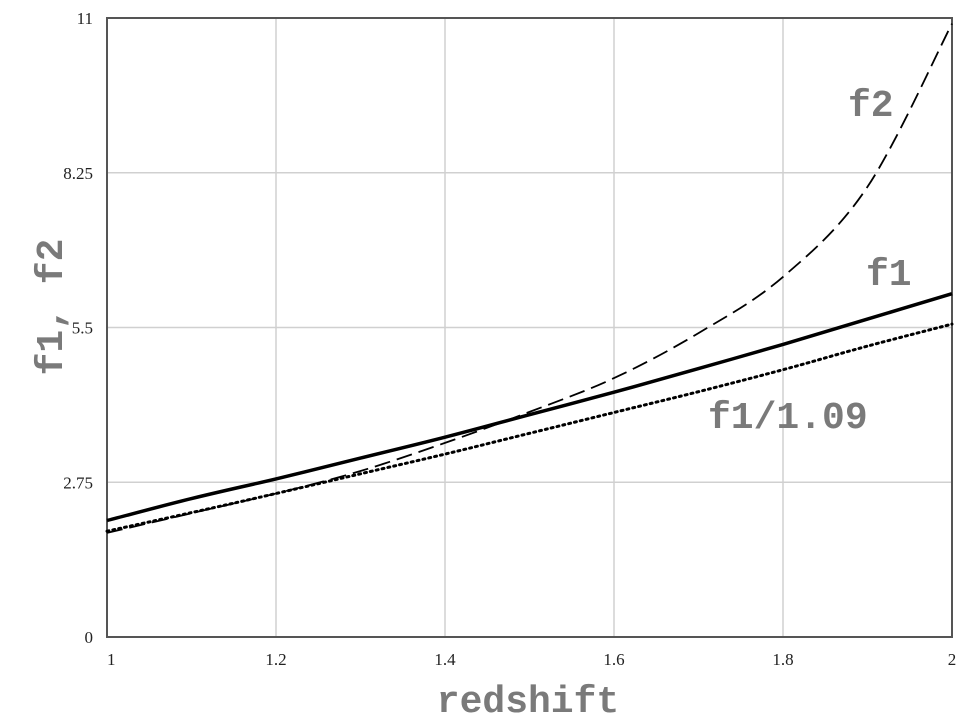 The height and width of the screenshot is (717, 963). Describe the element at coordinates (871, 106) in the screenshot. I see `series-label-f2: f2` at that location.